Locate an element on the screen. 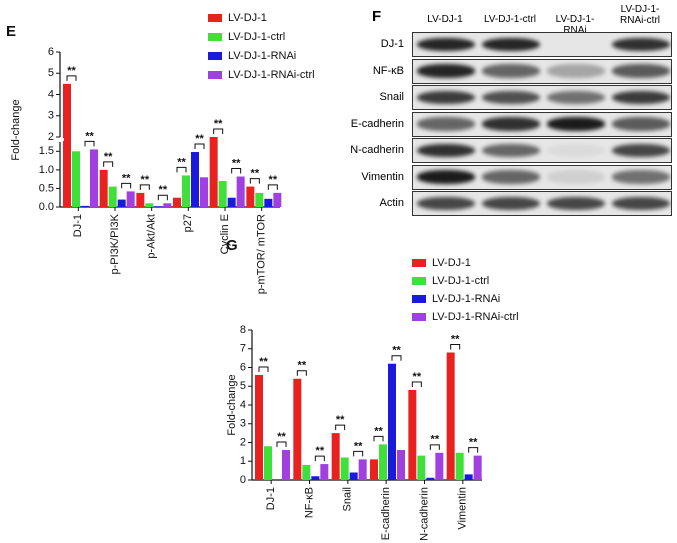  x-tick-label: Vimentin is located at coordinates (463, 508).